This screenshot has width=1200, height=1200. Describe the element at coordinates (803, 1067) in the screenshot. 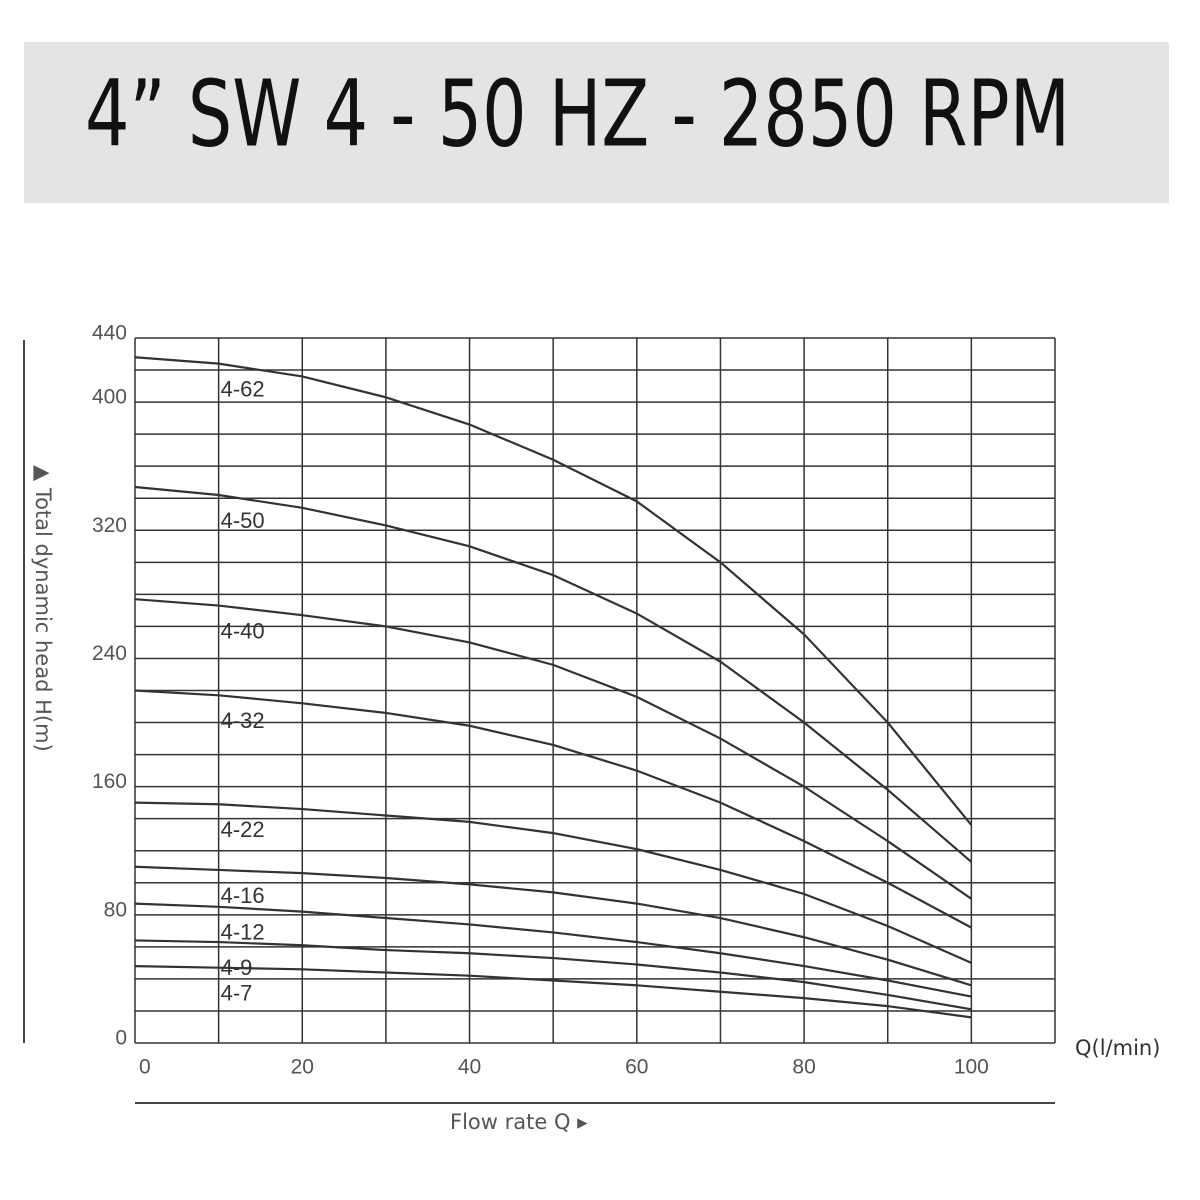

I see `x-tick-label: 80` at that location.